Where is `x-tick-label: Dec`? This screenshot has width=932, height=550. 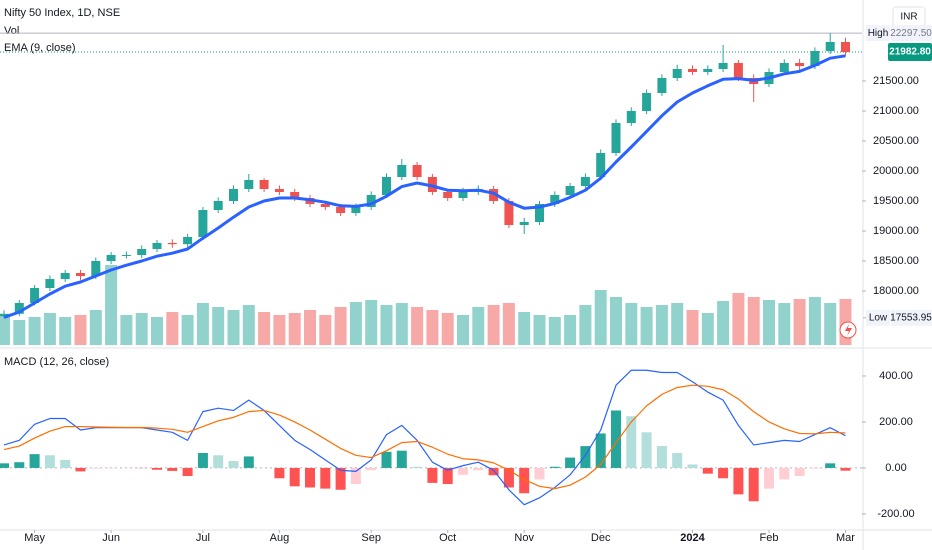 x-tick-label: Dec is located at coordinates (601, 538).